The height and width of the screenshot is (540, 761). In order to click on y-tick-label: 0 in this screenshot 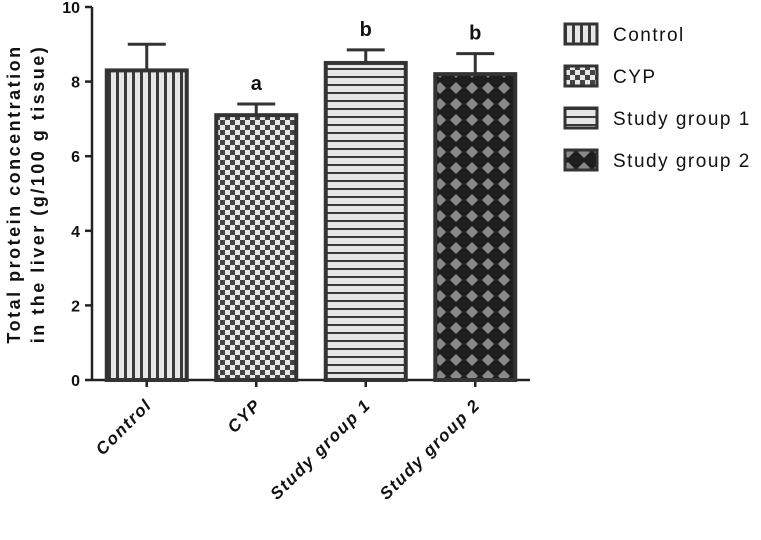, I will do `click(75, 381)`.